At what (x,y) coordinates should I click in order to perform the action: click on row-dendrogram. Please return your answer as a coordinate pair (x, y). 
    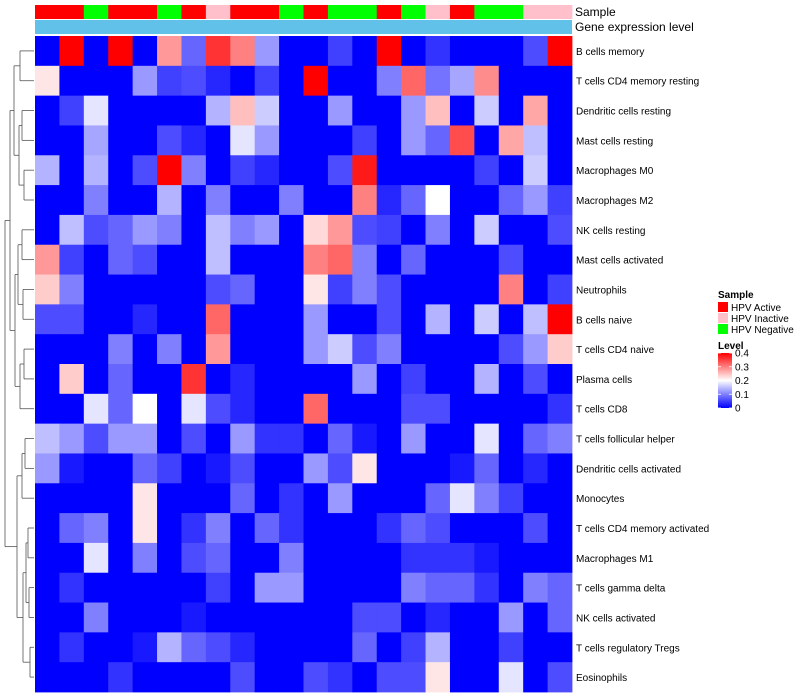
    Looking at the image, I should click on (19, 364).